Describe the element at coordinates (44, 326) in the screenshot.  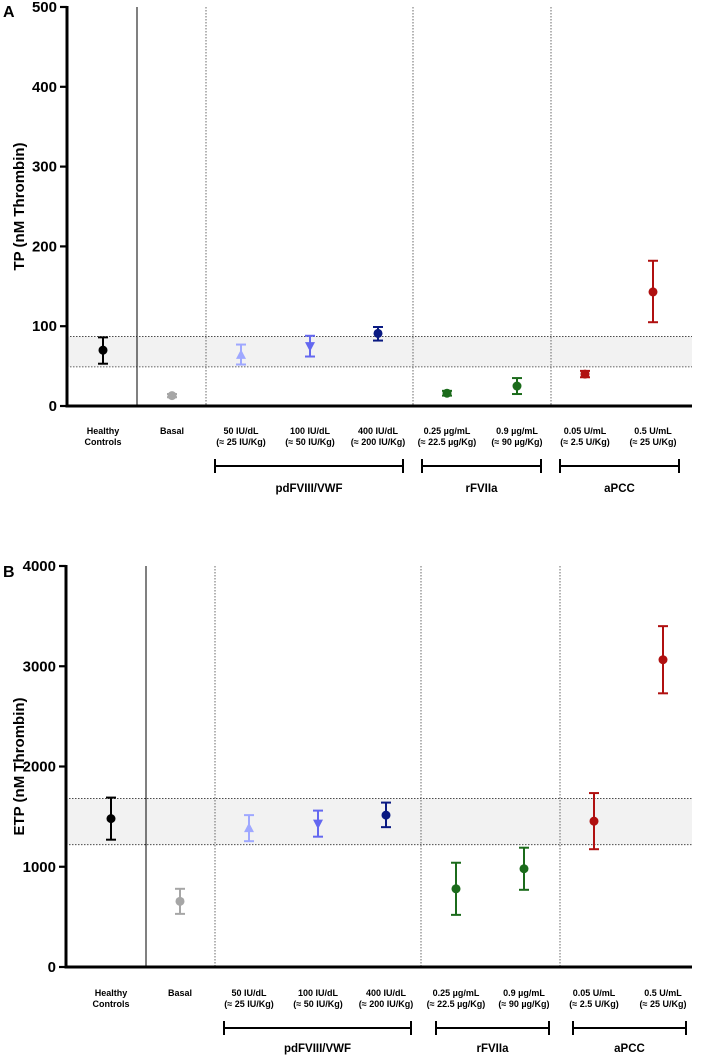
I see `y-tick-label: 100` at that location.